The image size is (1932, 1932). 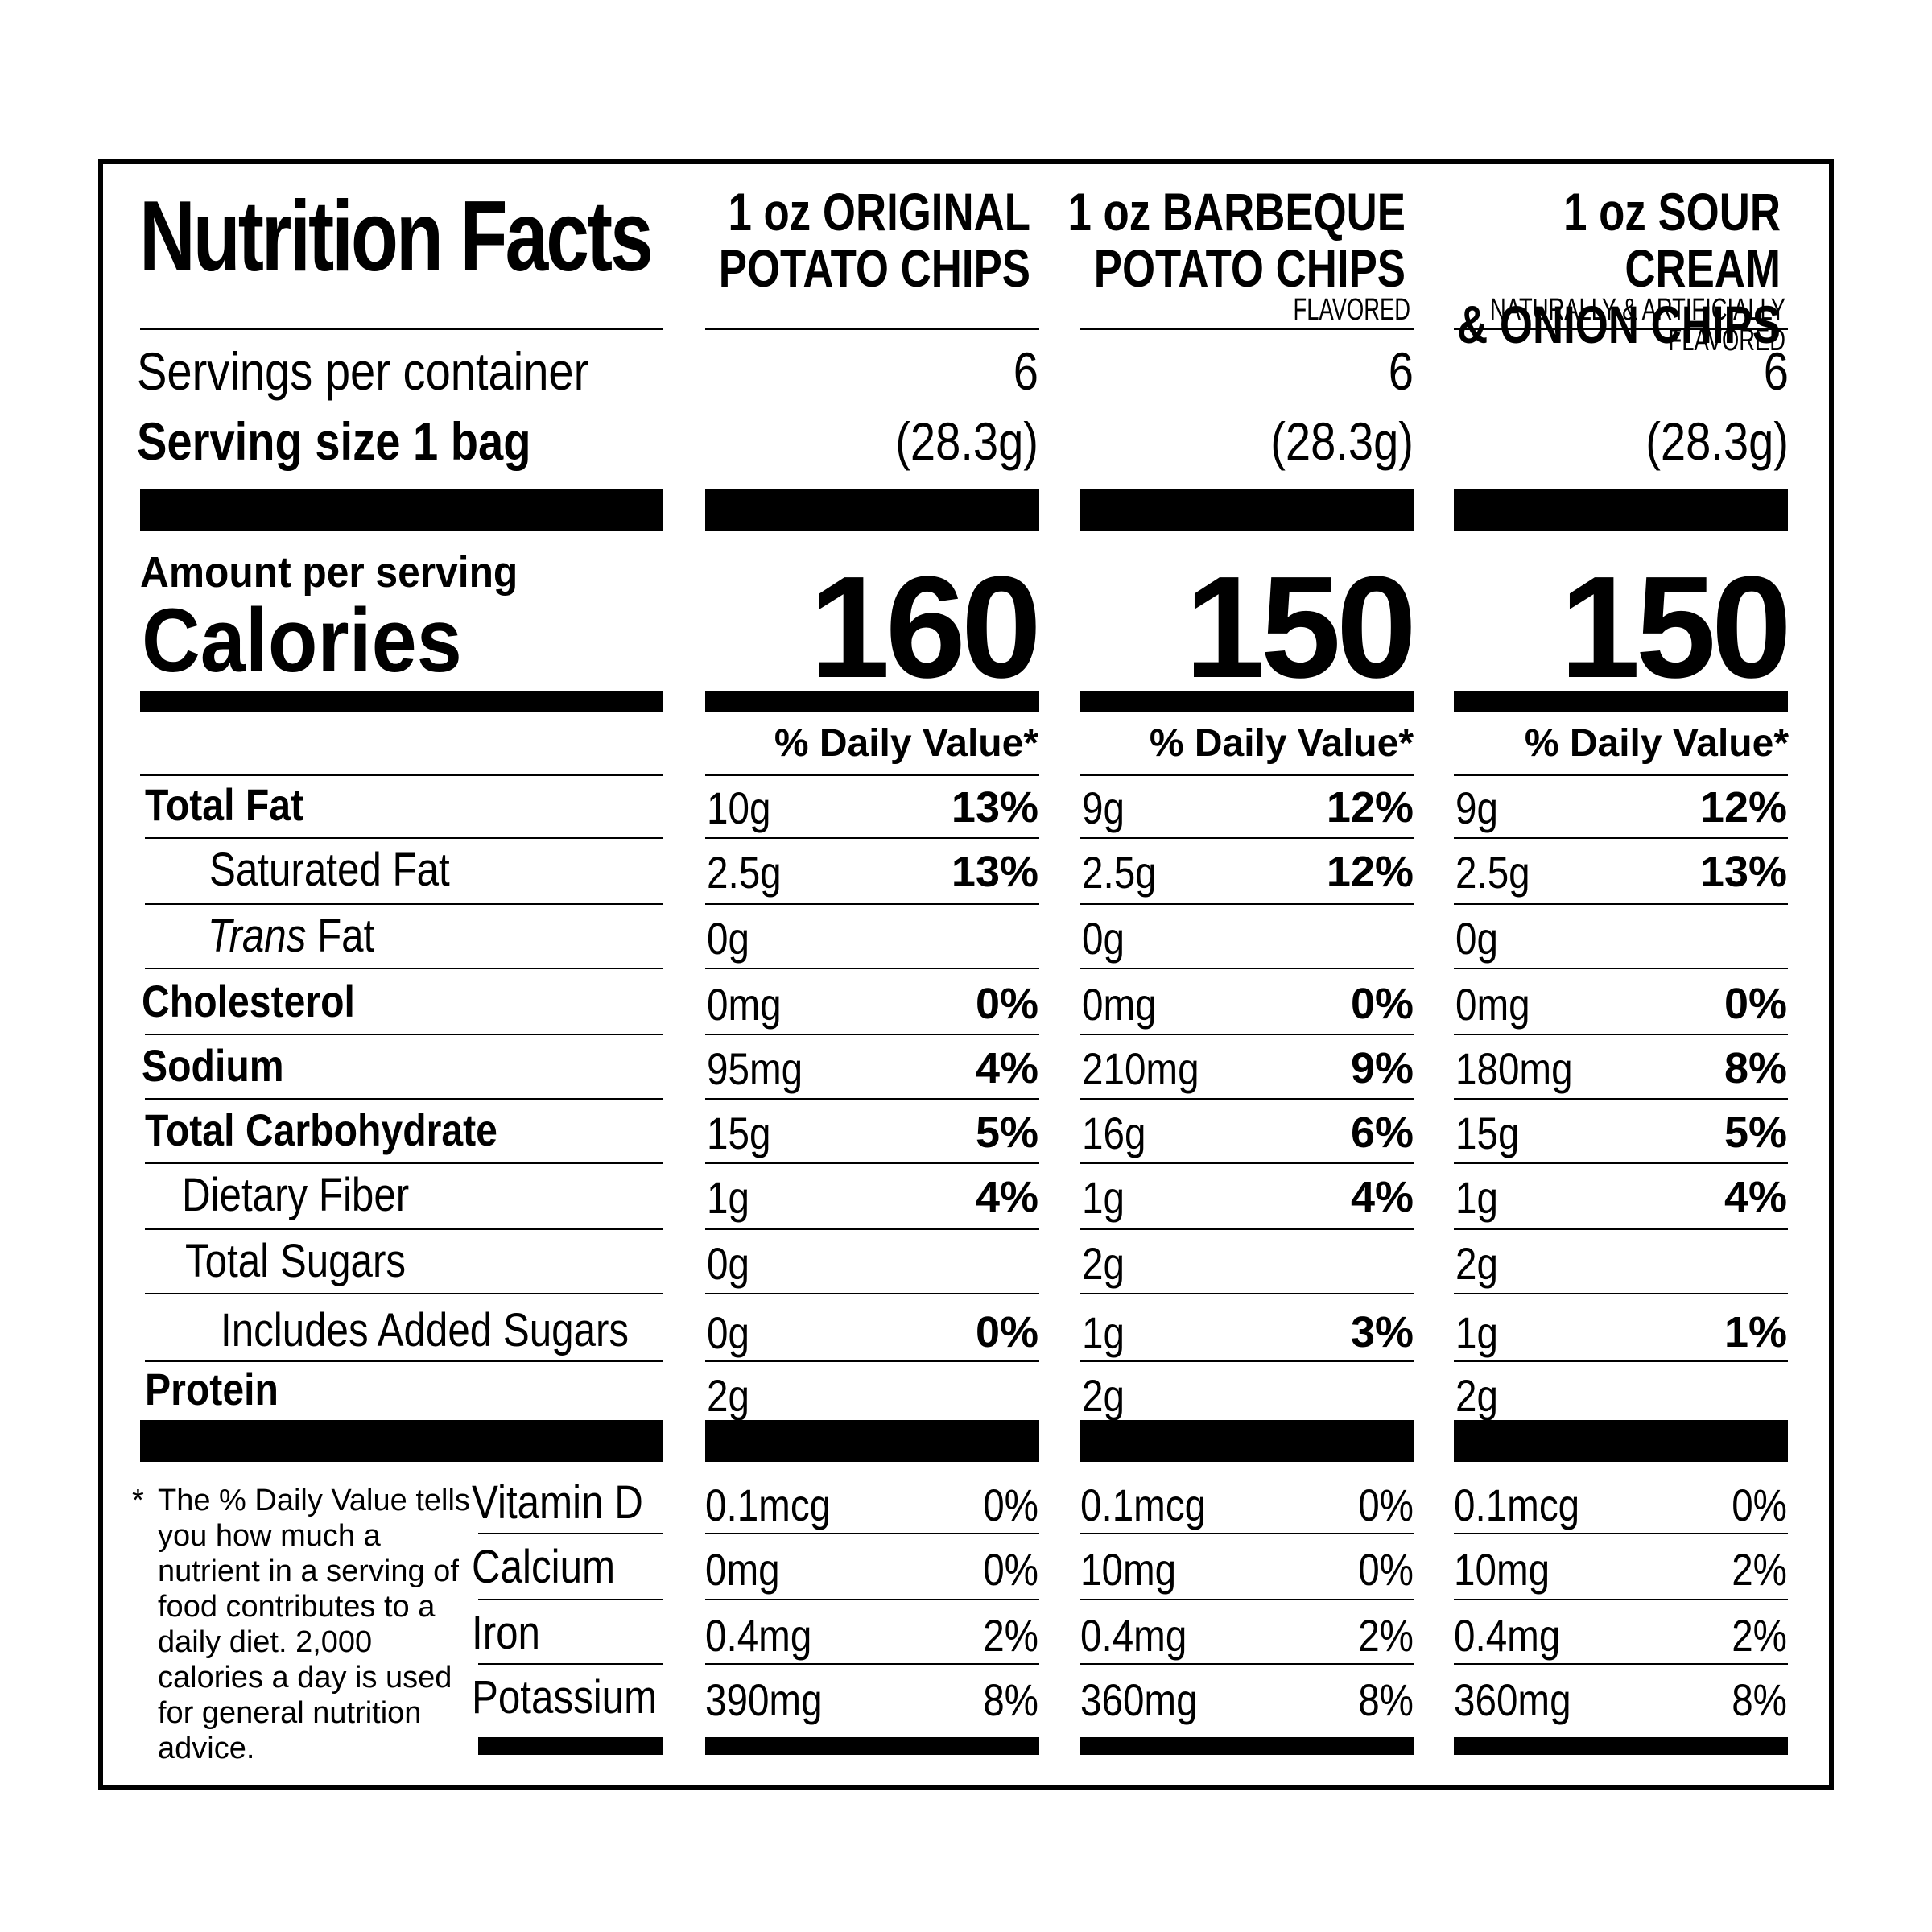 I want to click on nutrient-label-total-fat: Total Fat, so click(x=224, y=804).